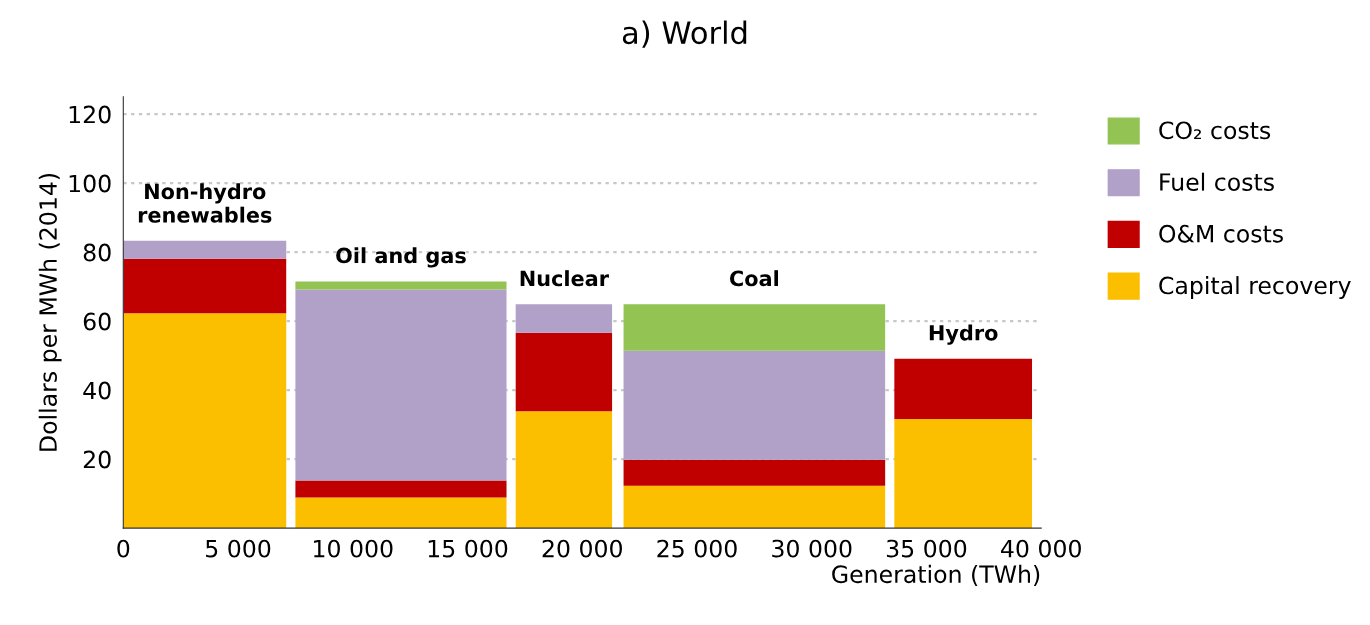  Describe the element at coordinates (582, 548) in the screenshot. I see `x-tick-label: 20 000` at that location.